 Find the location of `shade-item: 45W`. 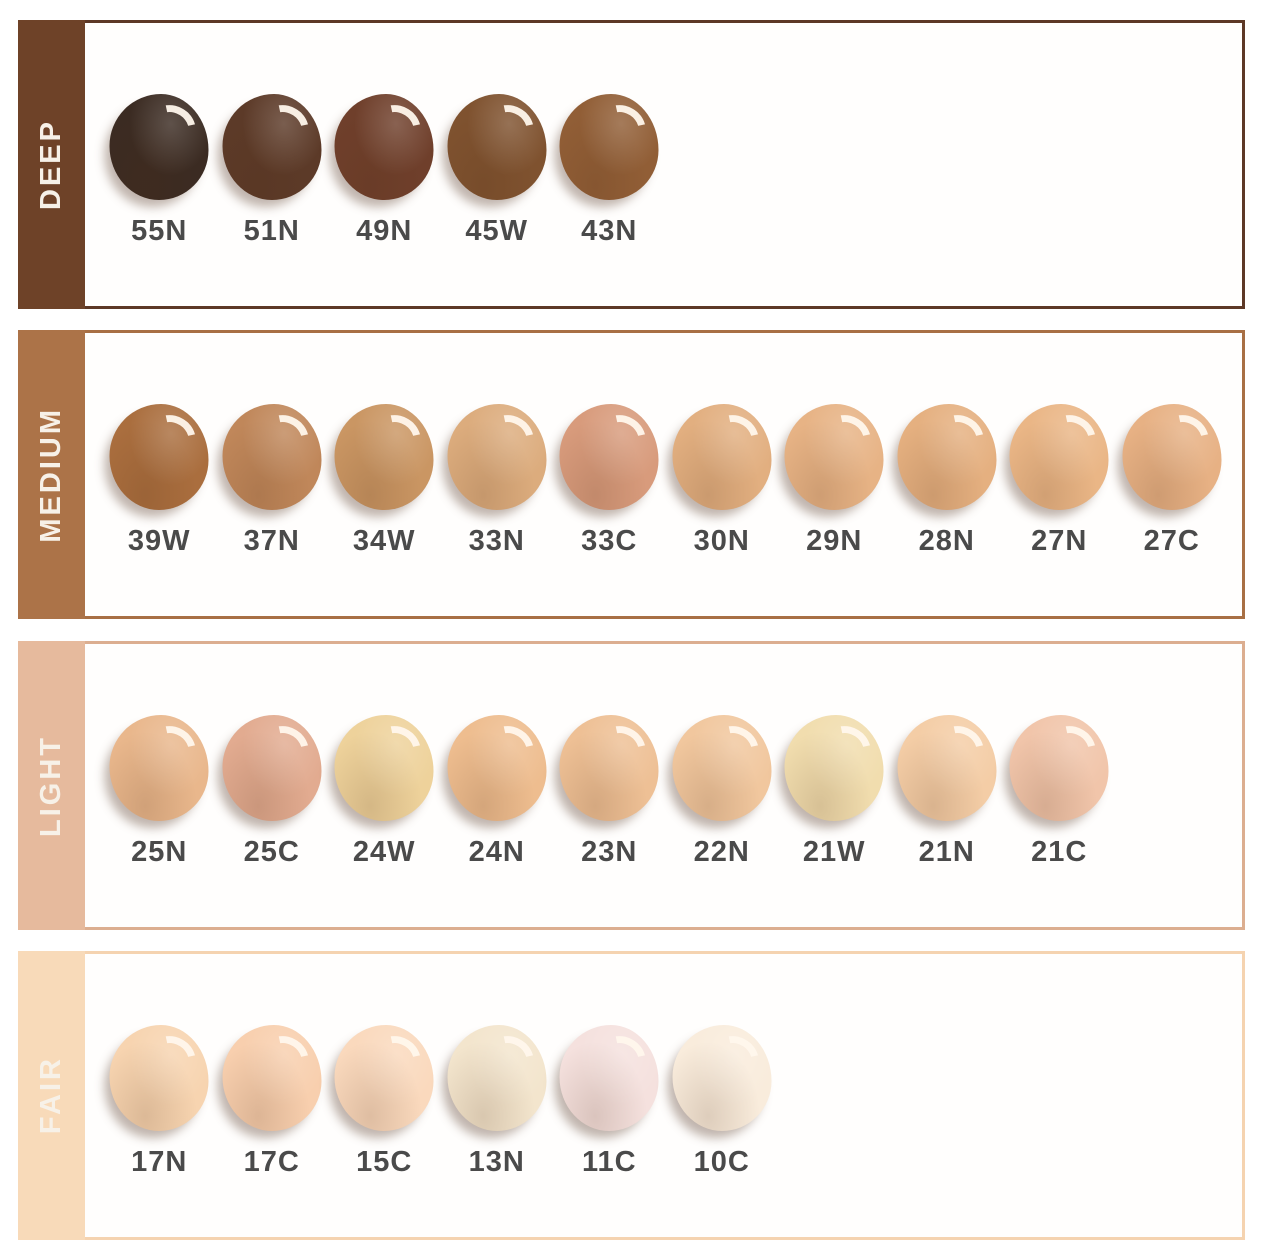

shade-item: 45W is located at coordinates (497, 164).